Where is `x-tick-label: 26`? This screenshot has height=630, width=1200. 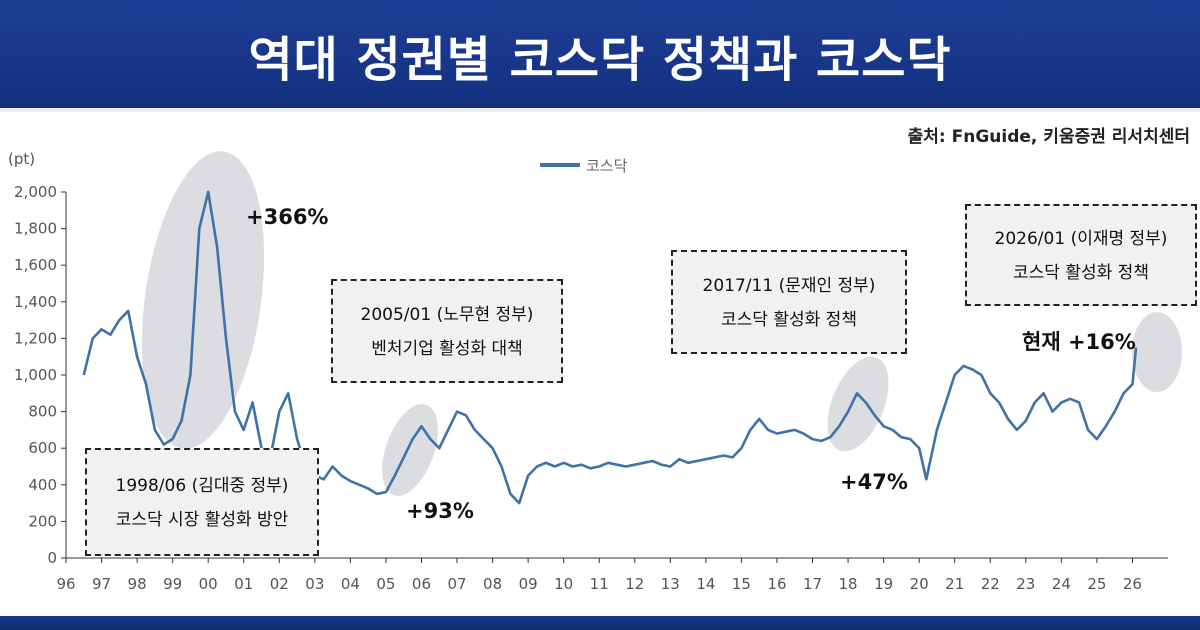
x-tick-label: 26 is located at coordinates (1132, 584).